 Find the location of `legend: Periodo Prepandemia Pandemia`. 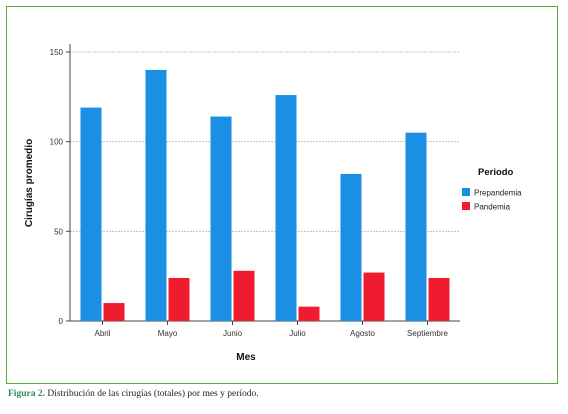

legend: Periodo Prepandemia Pandemia is located at coordinates (492, 189).